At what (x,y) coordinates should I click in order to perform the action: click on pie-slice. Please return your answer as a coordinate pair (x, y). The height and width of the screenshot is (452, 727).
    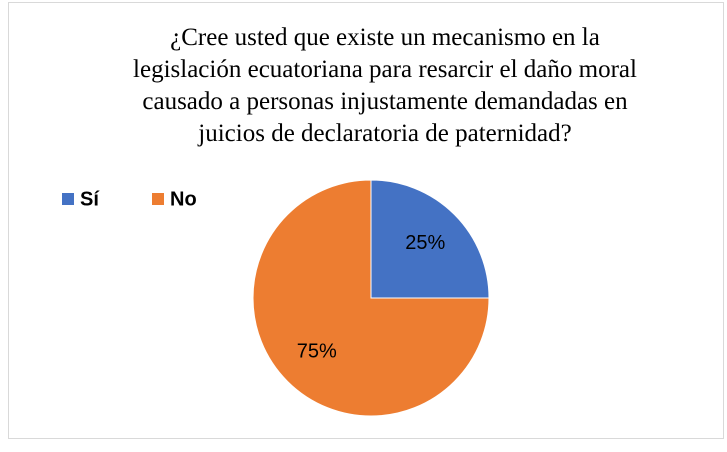
    Looking at the image, I should click on (430, 239).